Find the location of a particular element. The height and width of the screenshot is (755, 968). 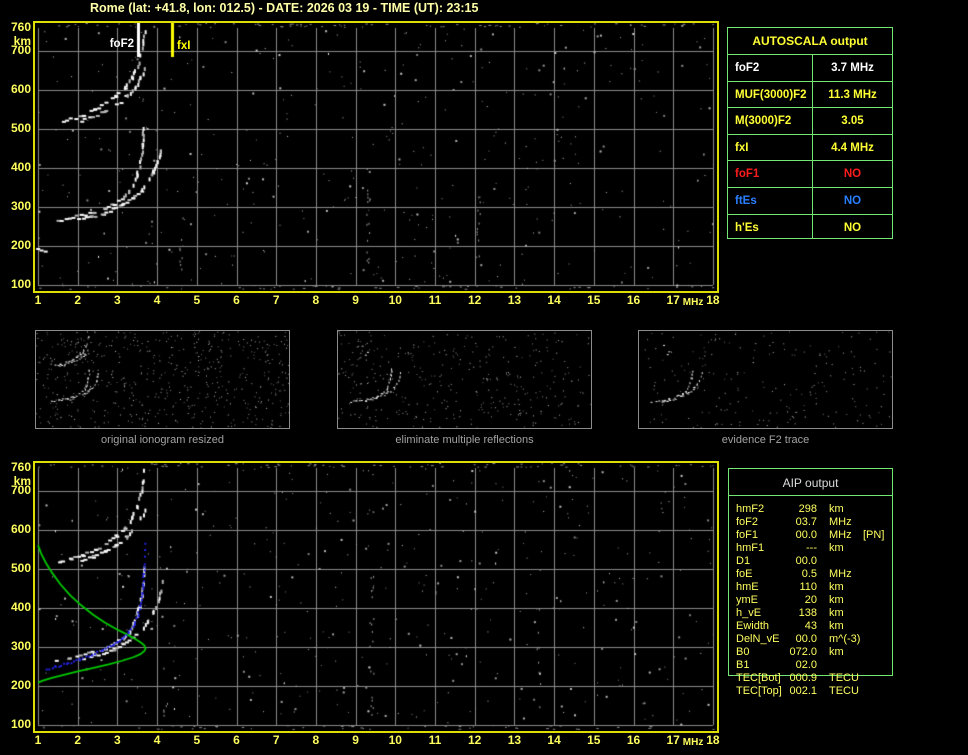

aip-row-label: foF1 is located at coordinates (747, 535).